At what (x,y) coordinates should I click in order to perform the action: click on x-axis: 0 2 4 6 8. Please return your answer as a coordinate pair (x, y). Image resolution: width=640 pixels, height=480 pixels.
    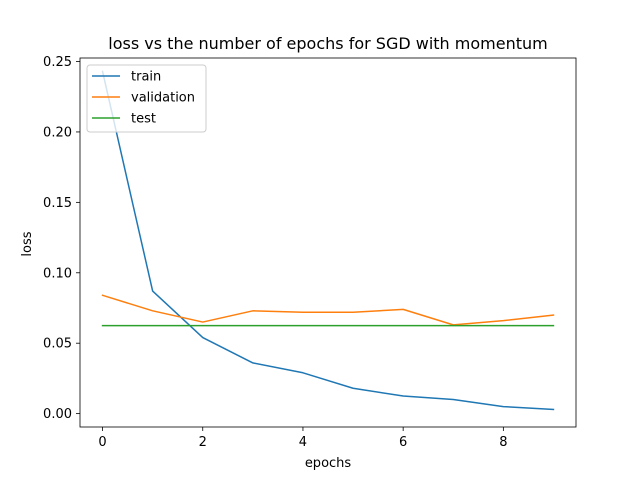
    Looking at the image, I should click on (302, 438).